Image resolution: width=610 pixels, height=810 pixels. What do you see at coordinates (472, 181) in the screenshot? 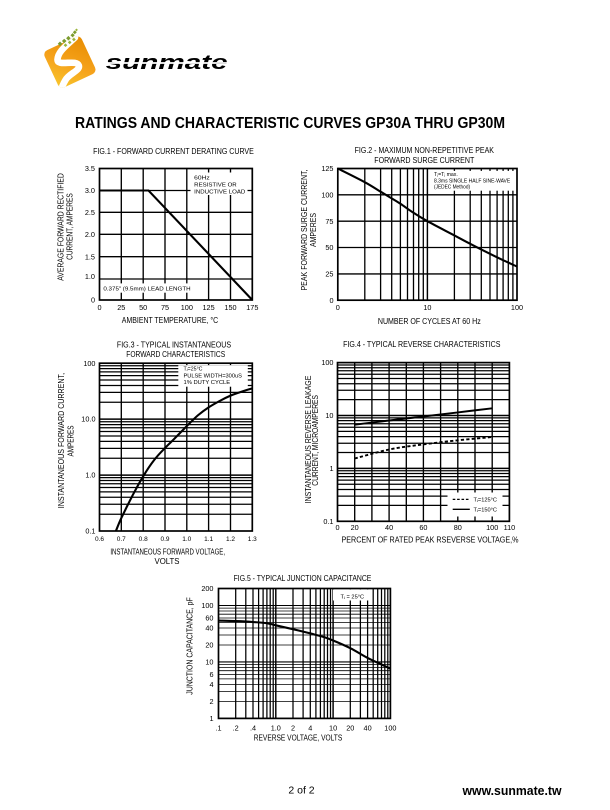
I see `svg-text: 8.3ms SINGLE HALF SINE-WAVE` at bounding box center [472, 181].